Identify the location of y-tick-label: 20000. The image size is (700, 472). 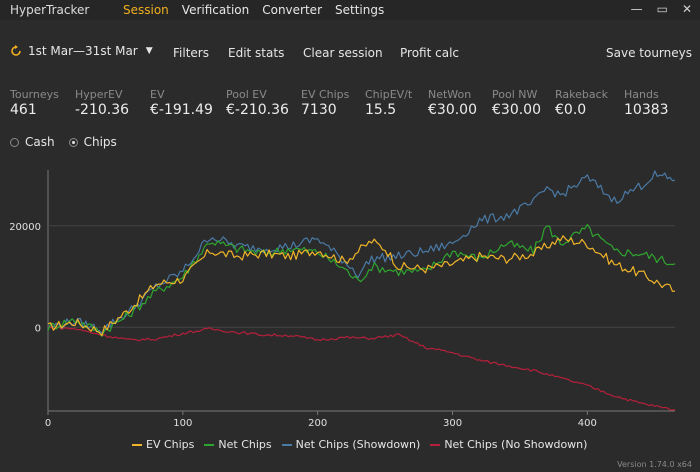
(25, 227).